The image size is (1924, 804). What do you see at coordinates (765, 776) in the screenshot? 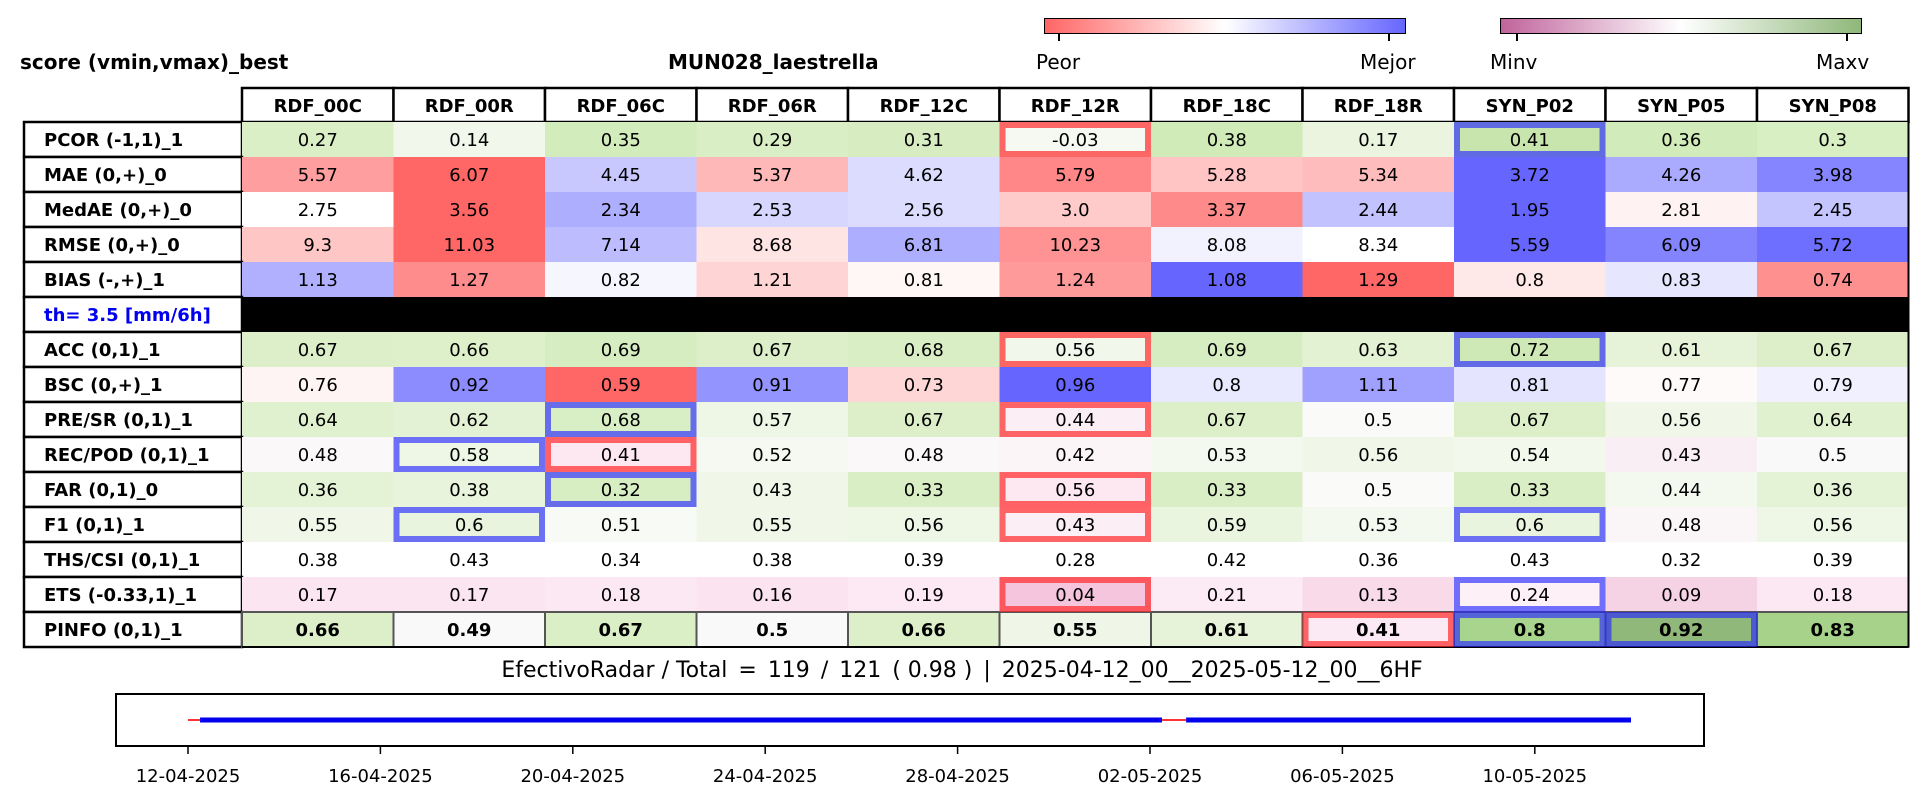
I see `x-tick-label: 24-04-2025` at bounding box center [765, 776].